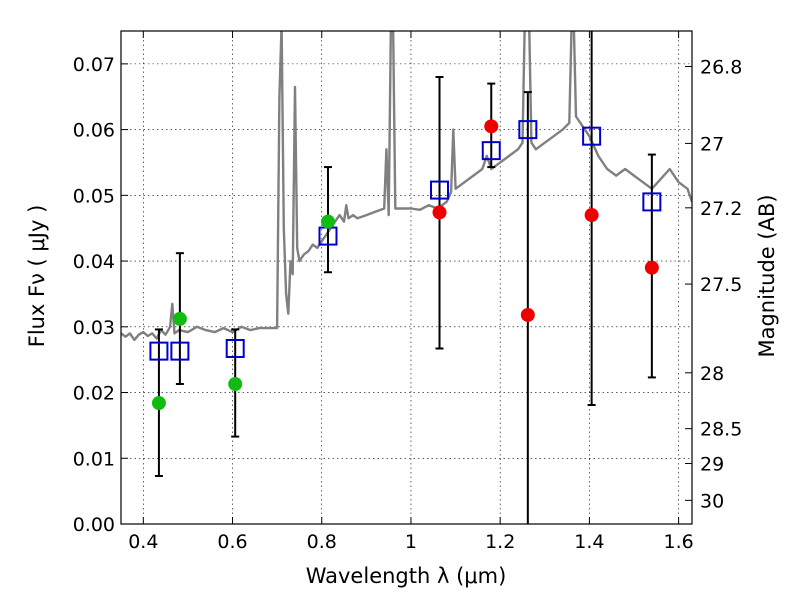  I want to click on y-axis-right-label: Magnitude (AB), so click(767, 275).